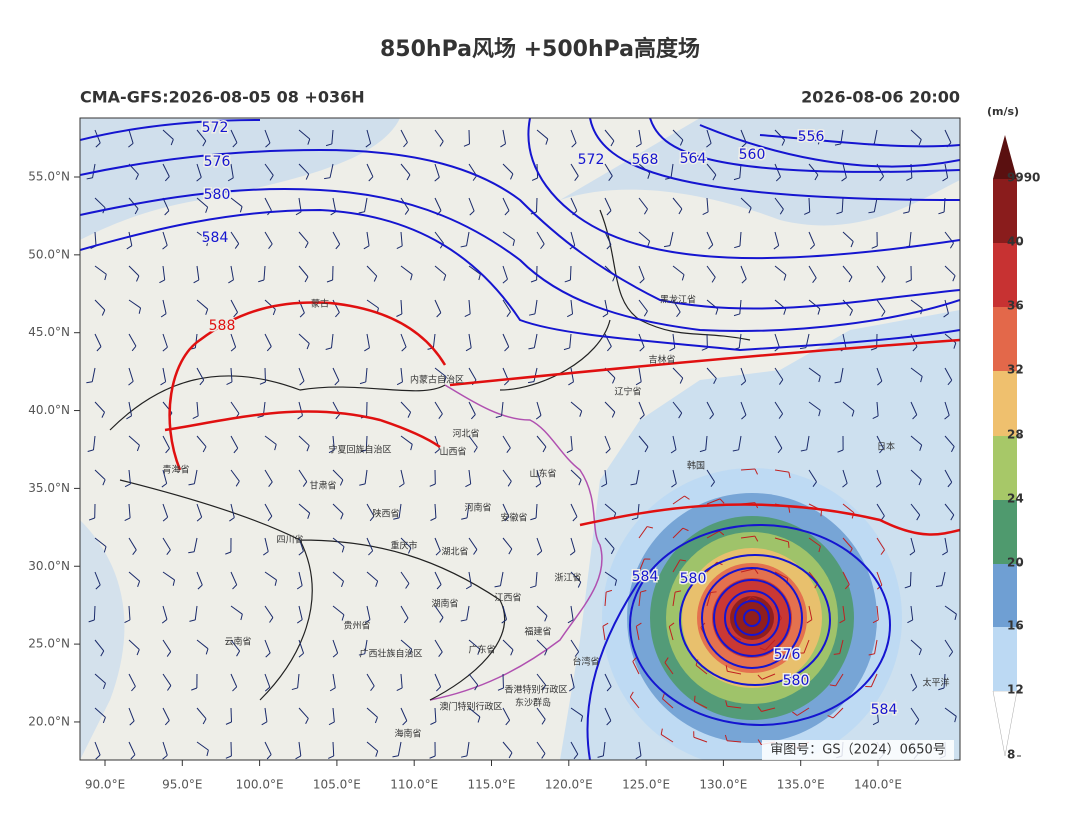  Describe the element at coordinates (1023, 178) in the screenshot. I see `colorbar-label: 9990` at that location.